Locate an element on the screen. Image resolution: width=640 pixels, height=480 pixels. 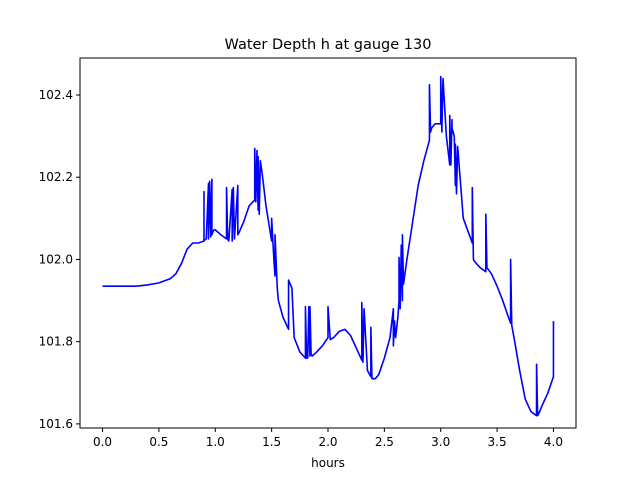
x-tick-label: 1.5 is located at coordinates (271, 442).